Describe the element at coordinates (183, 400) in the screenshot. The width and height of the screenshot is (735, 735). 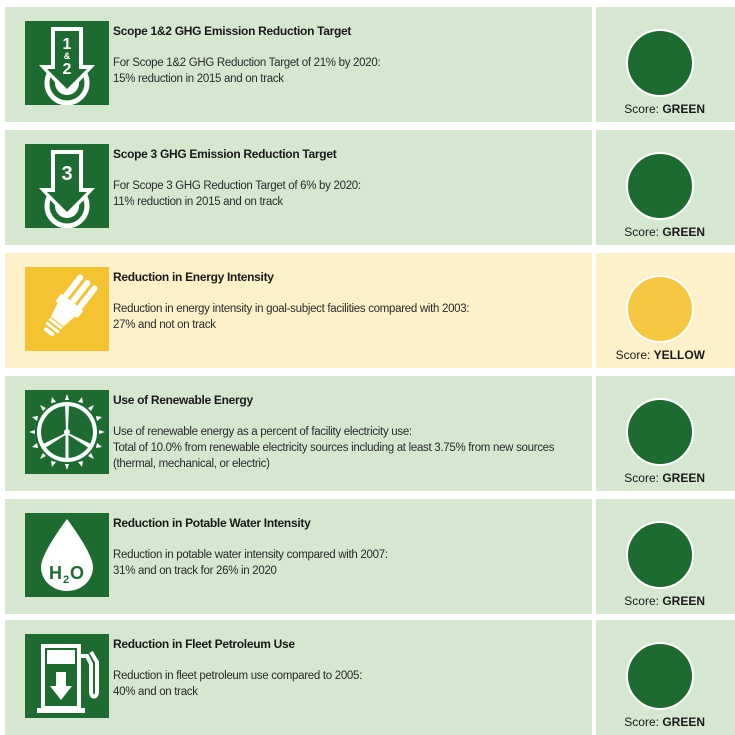
I see `goal-title: Use of Renewable Energy` at that location.